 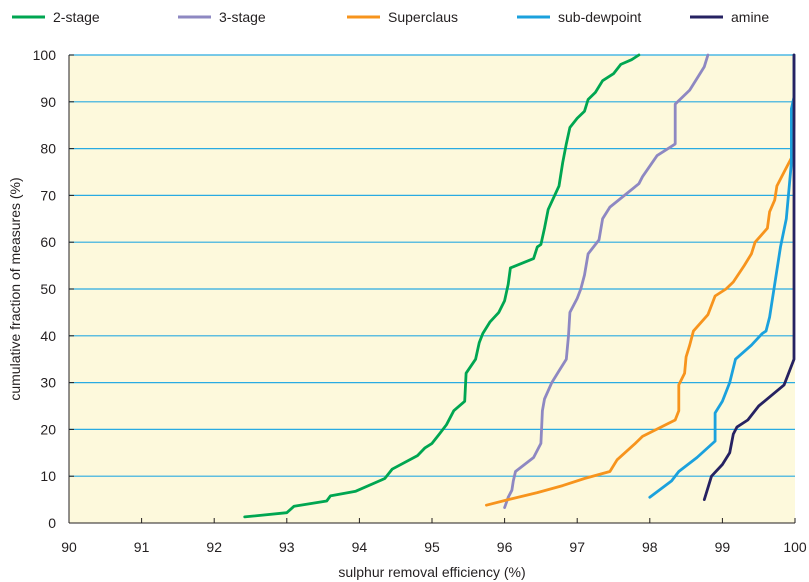 What do you see at coordinates (48, 476) in the screenshot?
I see `y-tick-label-10: 10` at bounding box center [48, 476].